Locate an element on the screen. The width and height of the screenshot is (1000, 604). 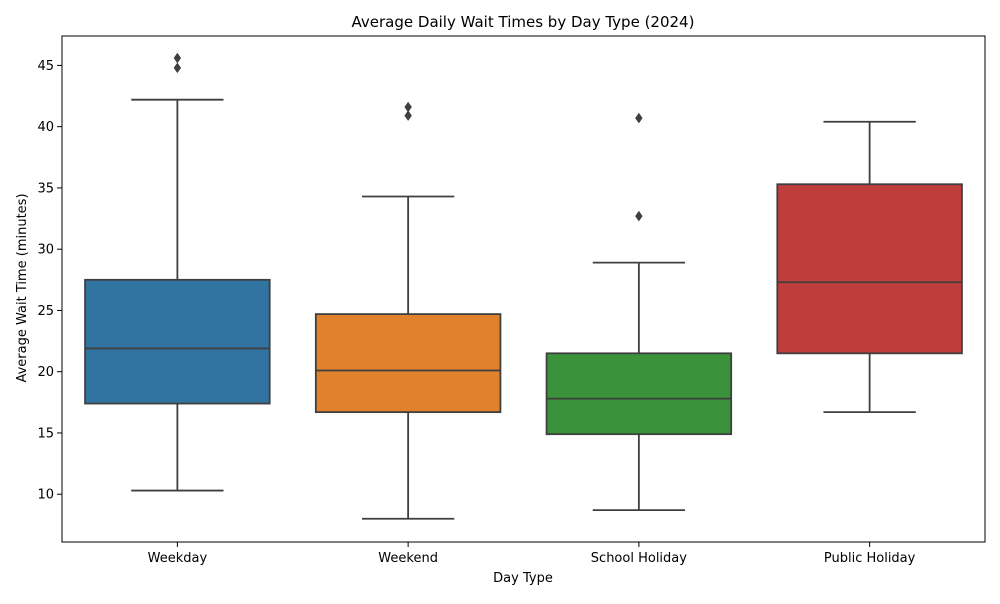
y-axis-label: Average Wait Time (minutes) is located at coordinates (22, 287).